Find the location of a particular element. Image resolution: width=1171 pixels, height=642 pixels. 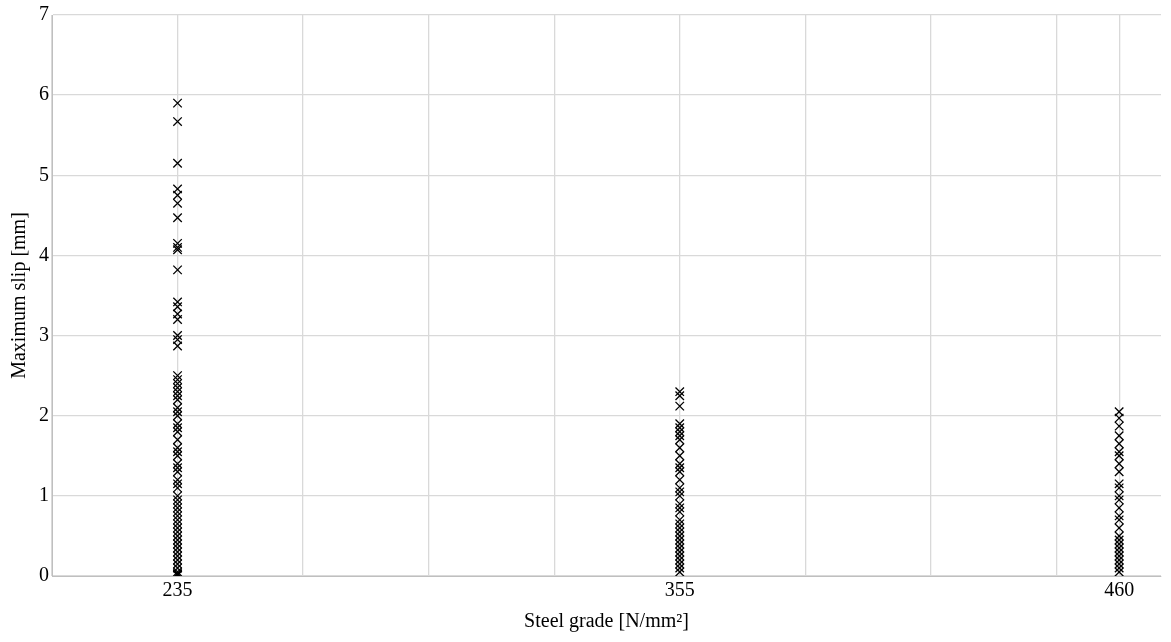

x-tick-label: 355 is located at coordinates (679, 589).